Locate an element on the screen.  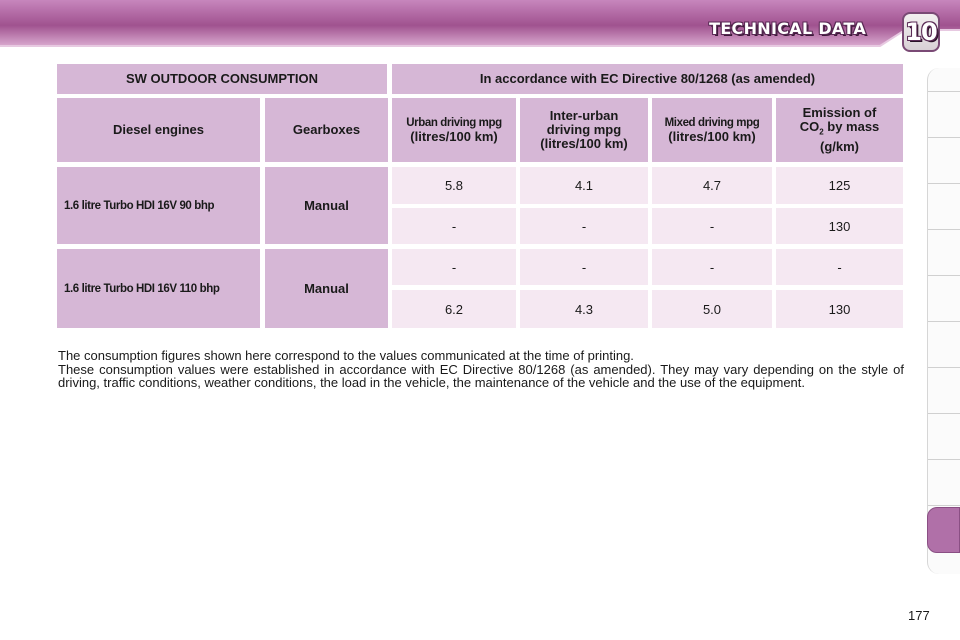
column-header-co2-line2: CO2 by mass is located at coordinates (840, 130).